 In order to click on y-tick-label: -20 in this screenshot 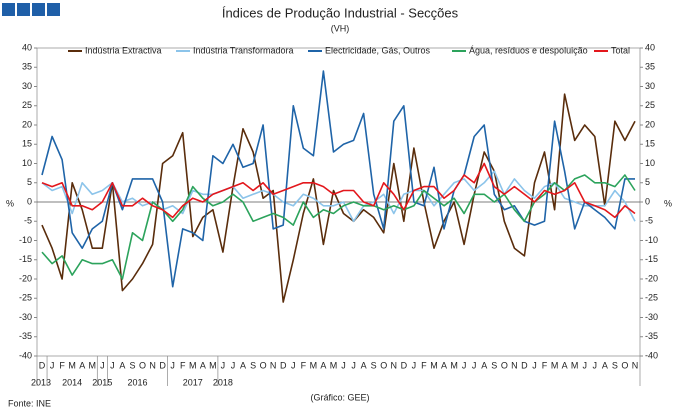, I will do `click(25, 278)`.